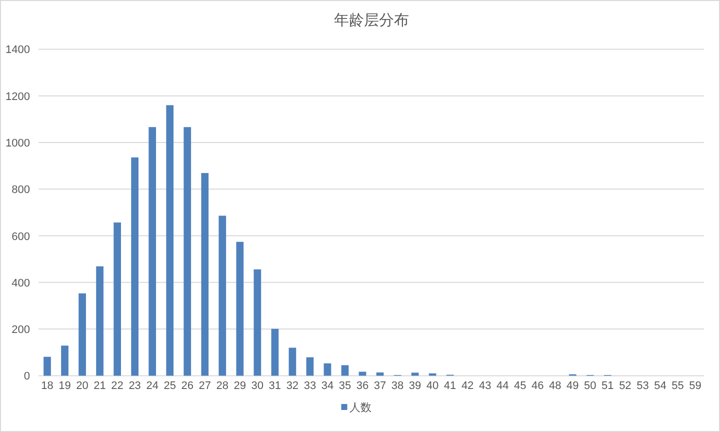 The image size is (720, 432). I want to click on legend: 人数, so click(356, 408).